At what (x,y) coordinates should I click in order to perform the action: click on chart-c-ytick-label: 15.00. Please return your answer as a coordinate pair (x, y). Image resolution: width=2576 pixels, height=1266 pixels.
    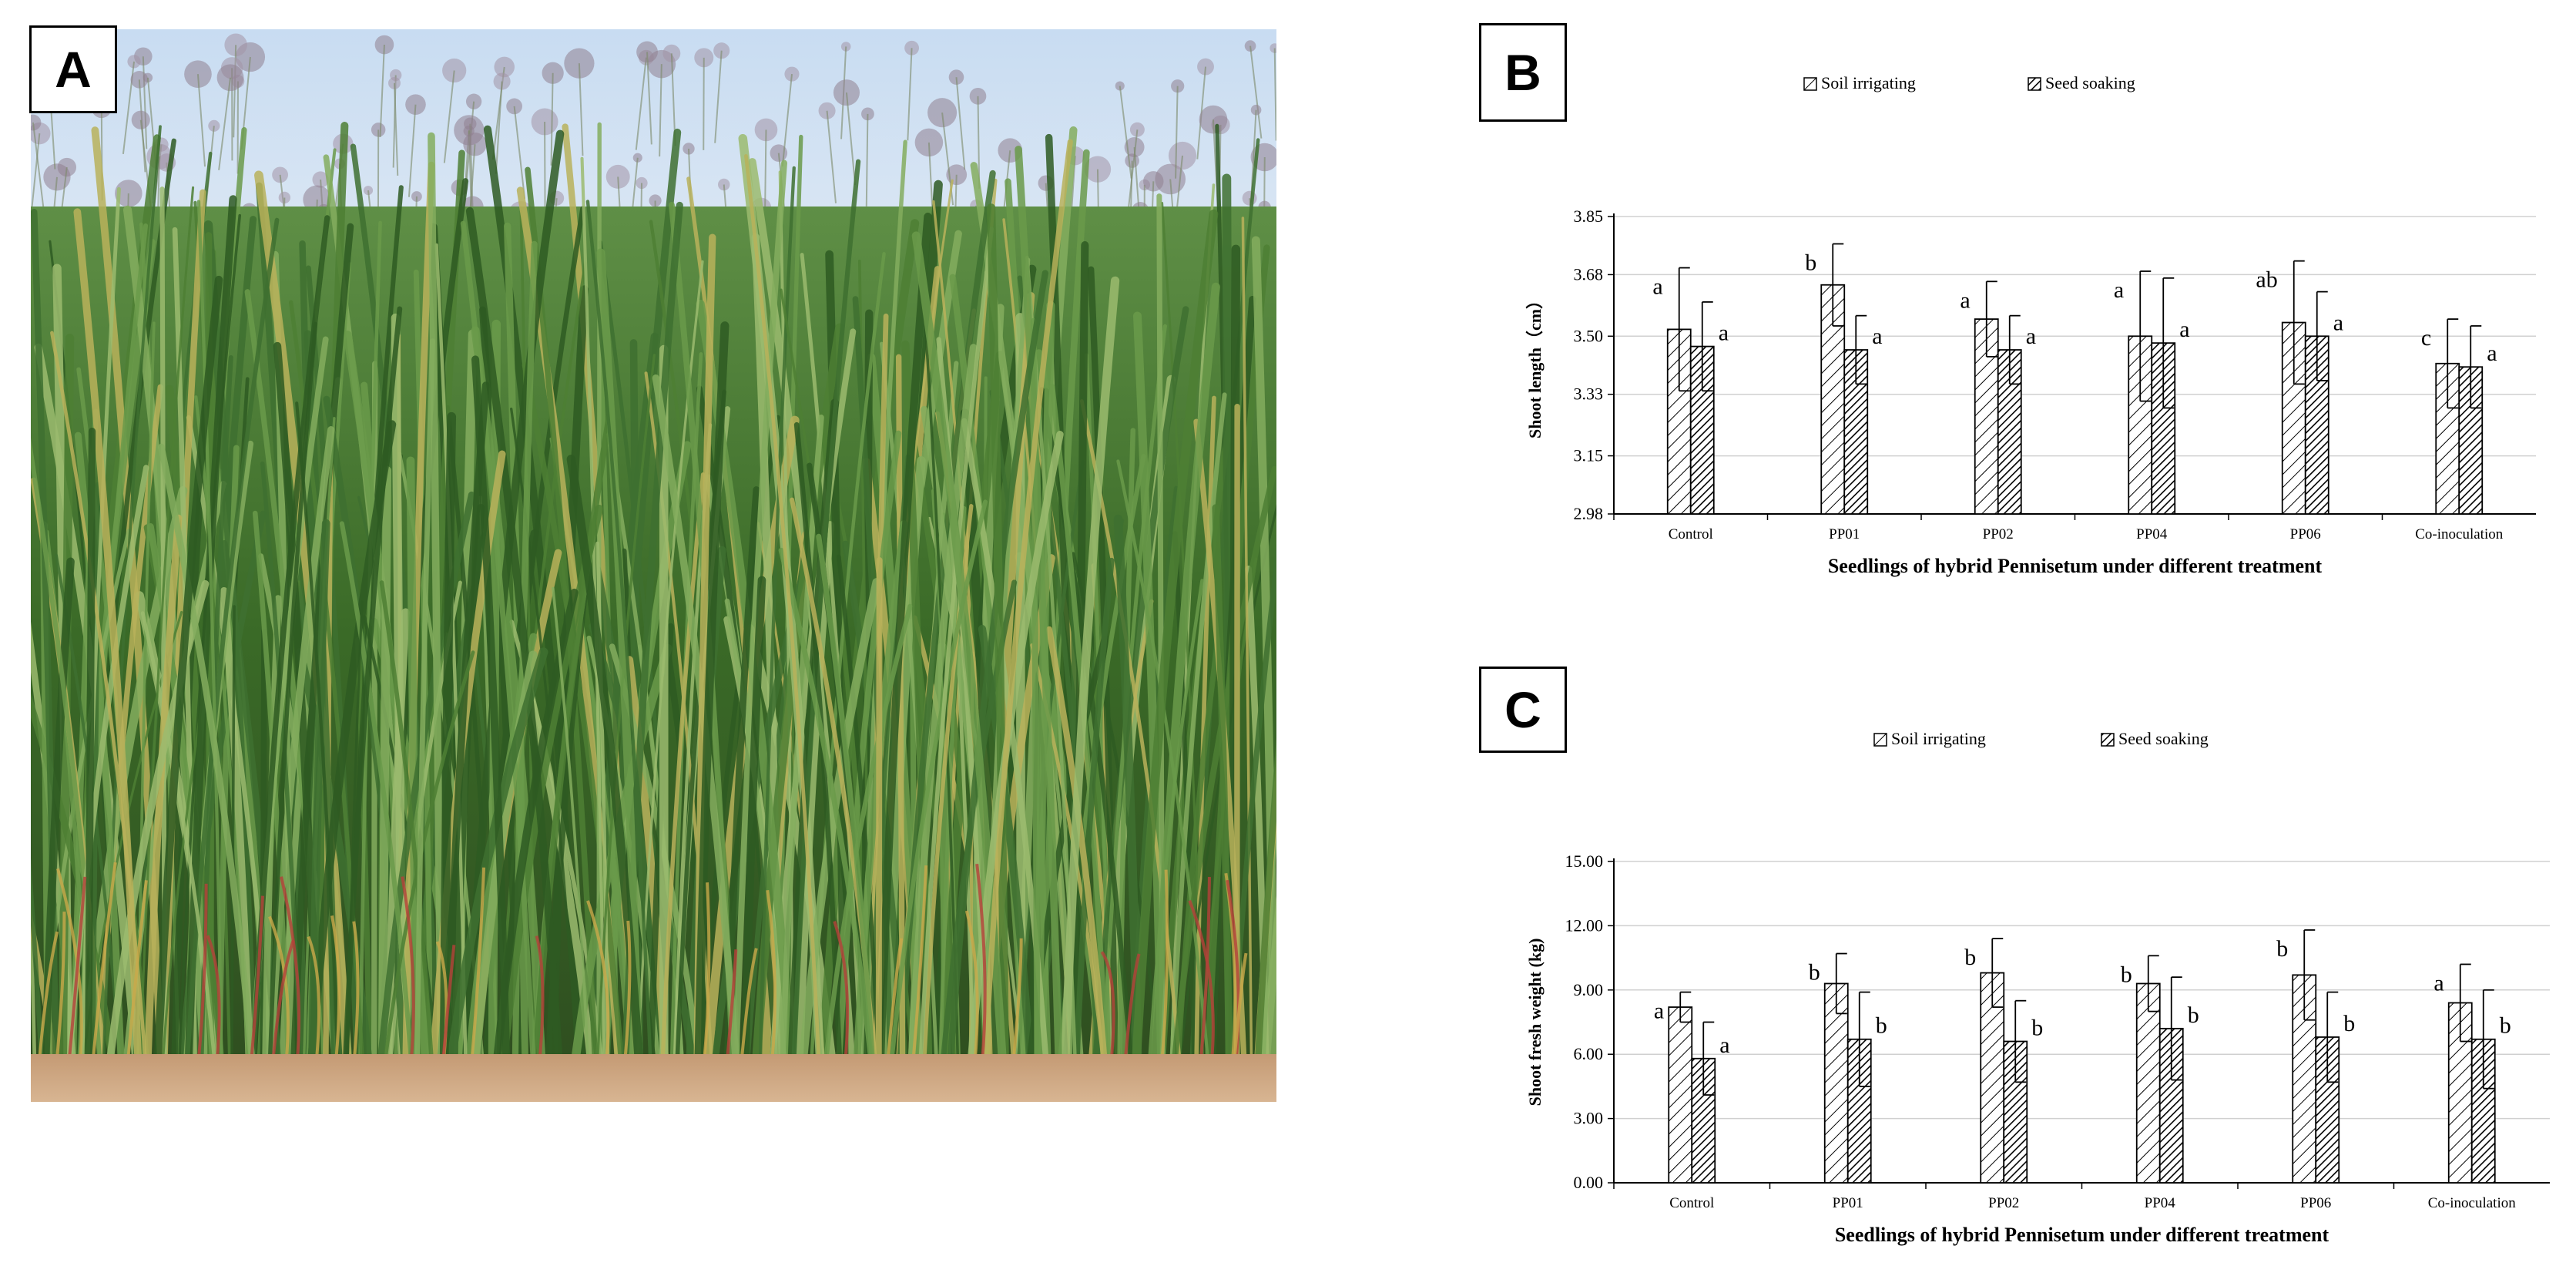
    Looking at the image, I should click on (1584, 861).